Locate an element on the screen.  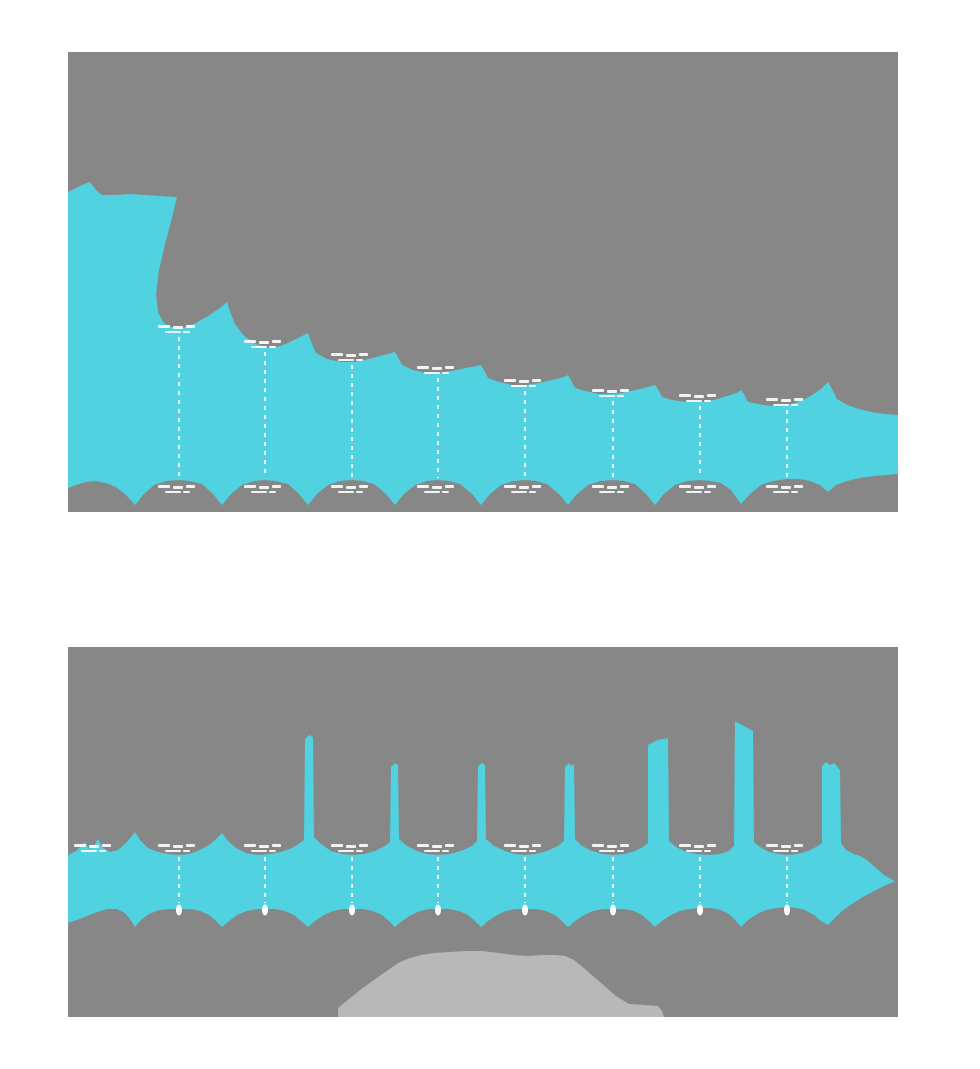
mountain-silhouette is located at coordinates (501, 984).